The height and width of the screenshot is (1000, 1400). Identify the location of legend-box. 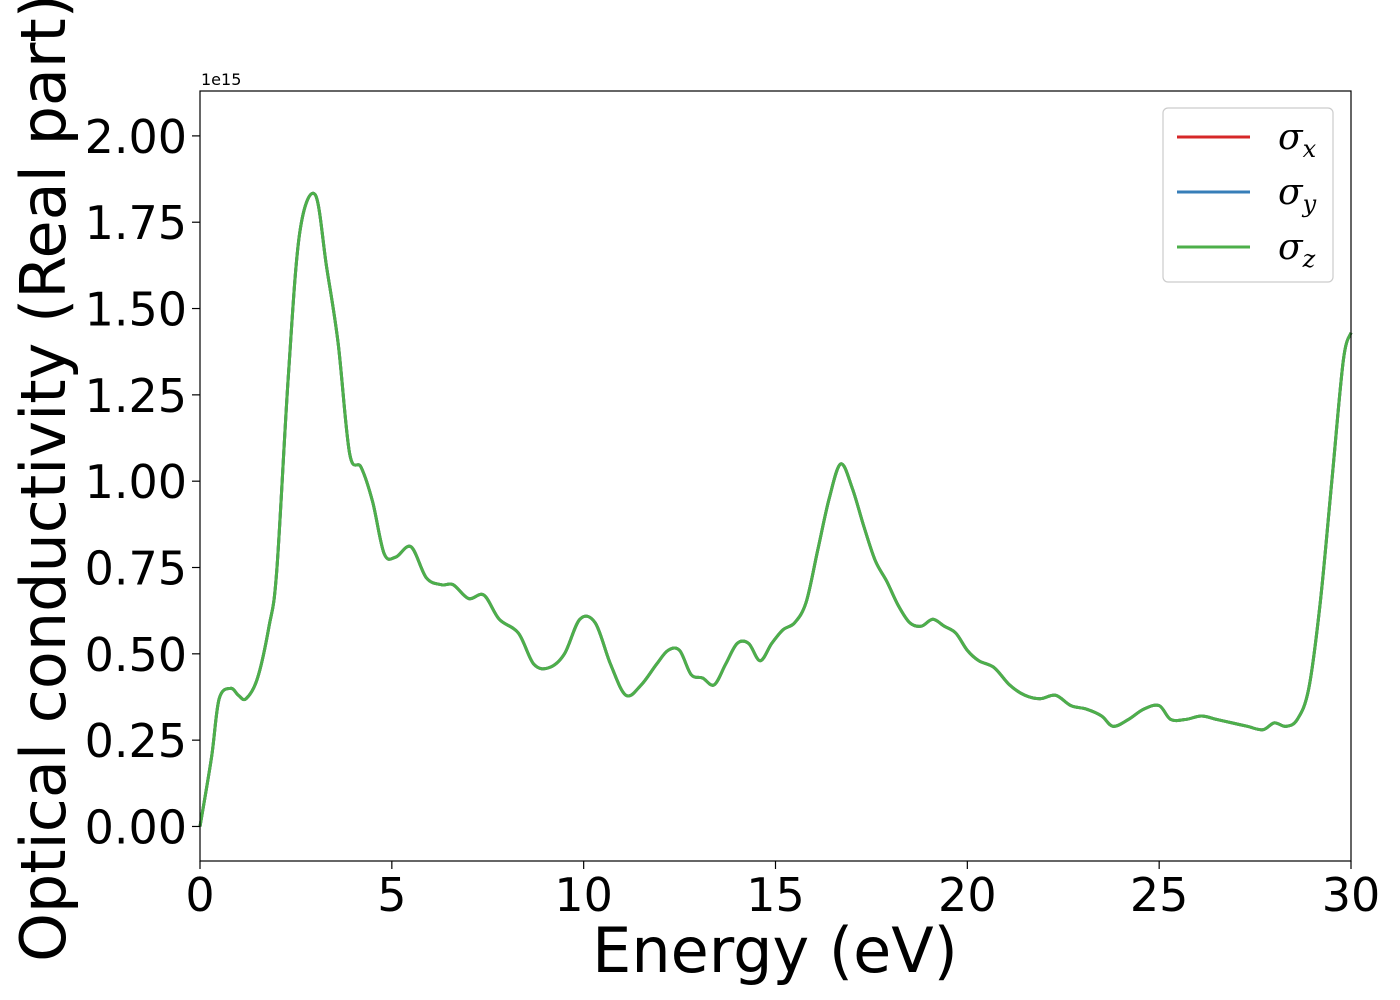
(1248, 195).